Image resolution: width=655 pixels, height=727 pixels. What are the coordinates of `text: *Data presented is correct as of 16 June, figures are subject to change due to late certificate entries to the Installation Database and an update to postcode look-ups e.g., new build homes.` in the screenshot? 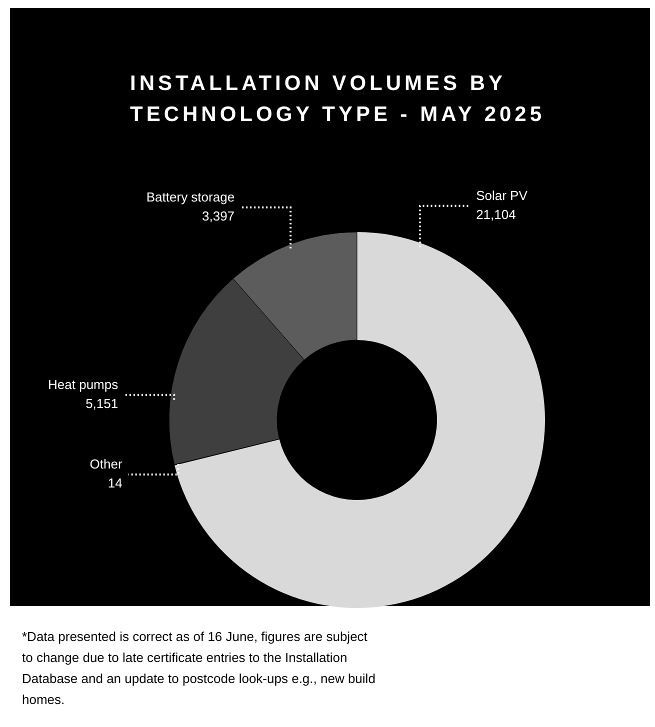 It's located at (199, 668).